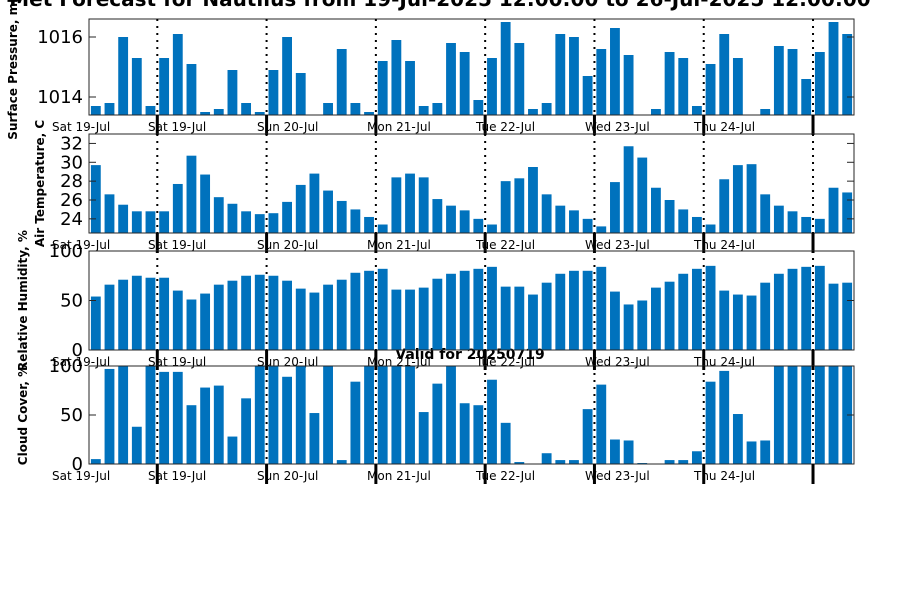 This screenshot has height=605, width=900. What do you see at coordinates (77, 350) in the screenshot?
I see `y-tick-label: 0` at bounding box center [77, 350].